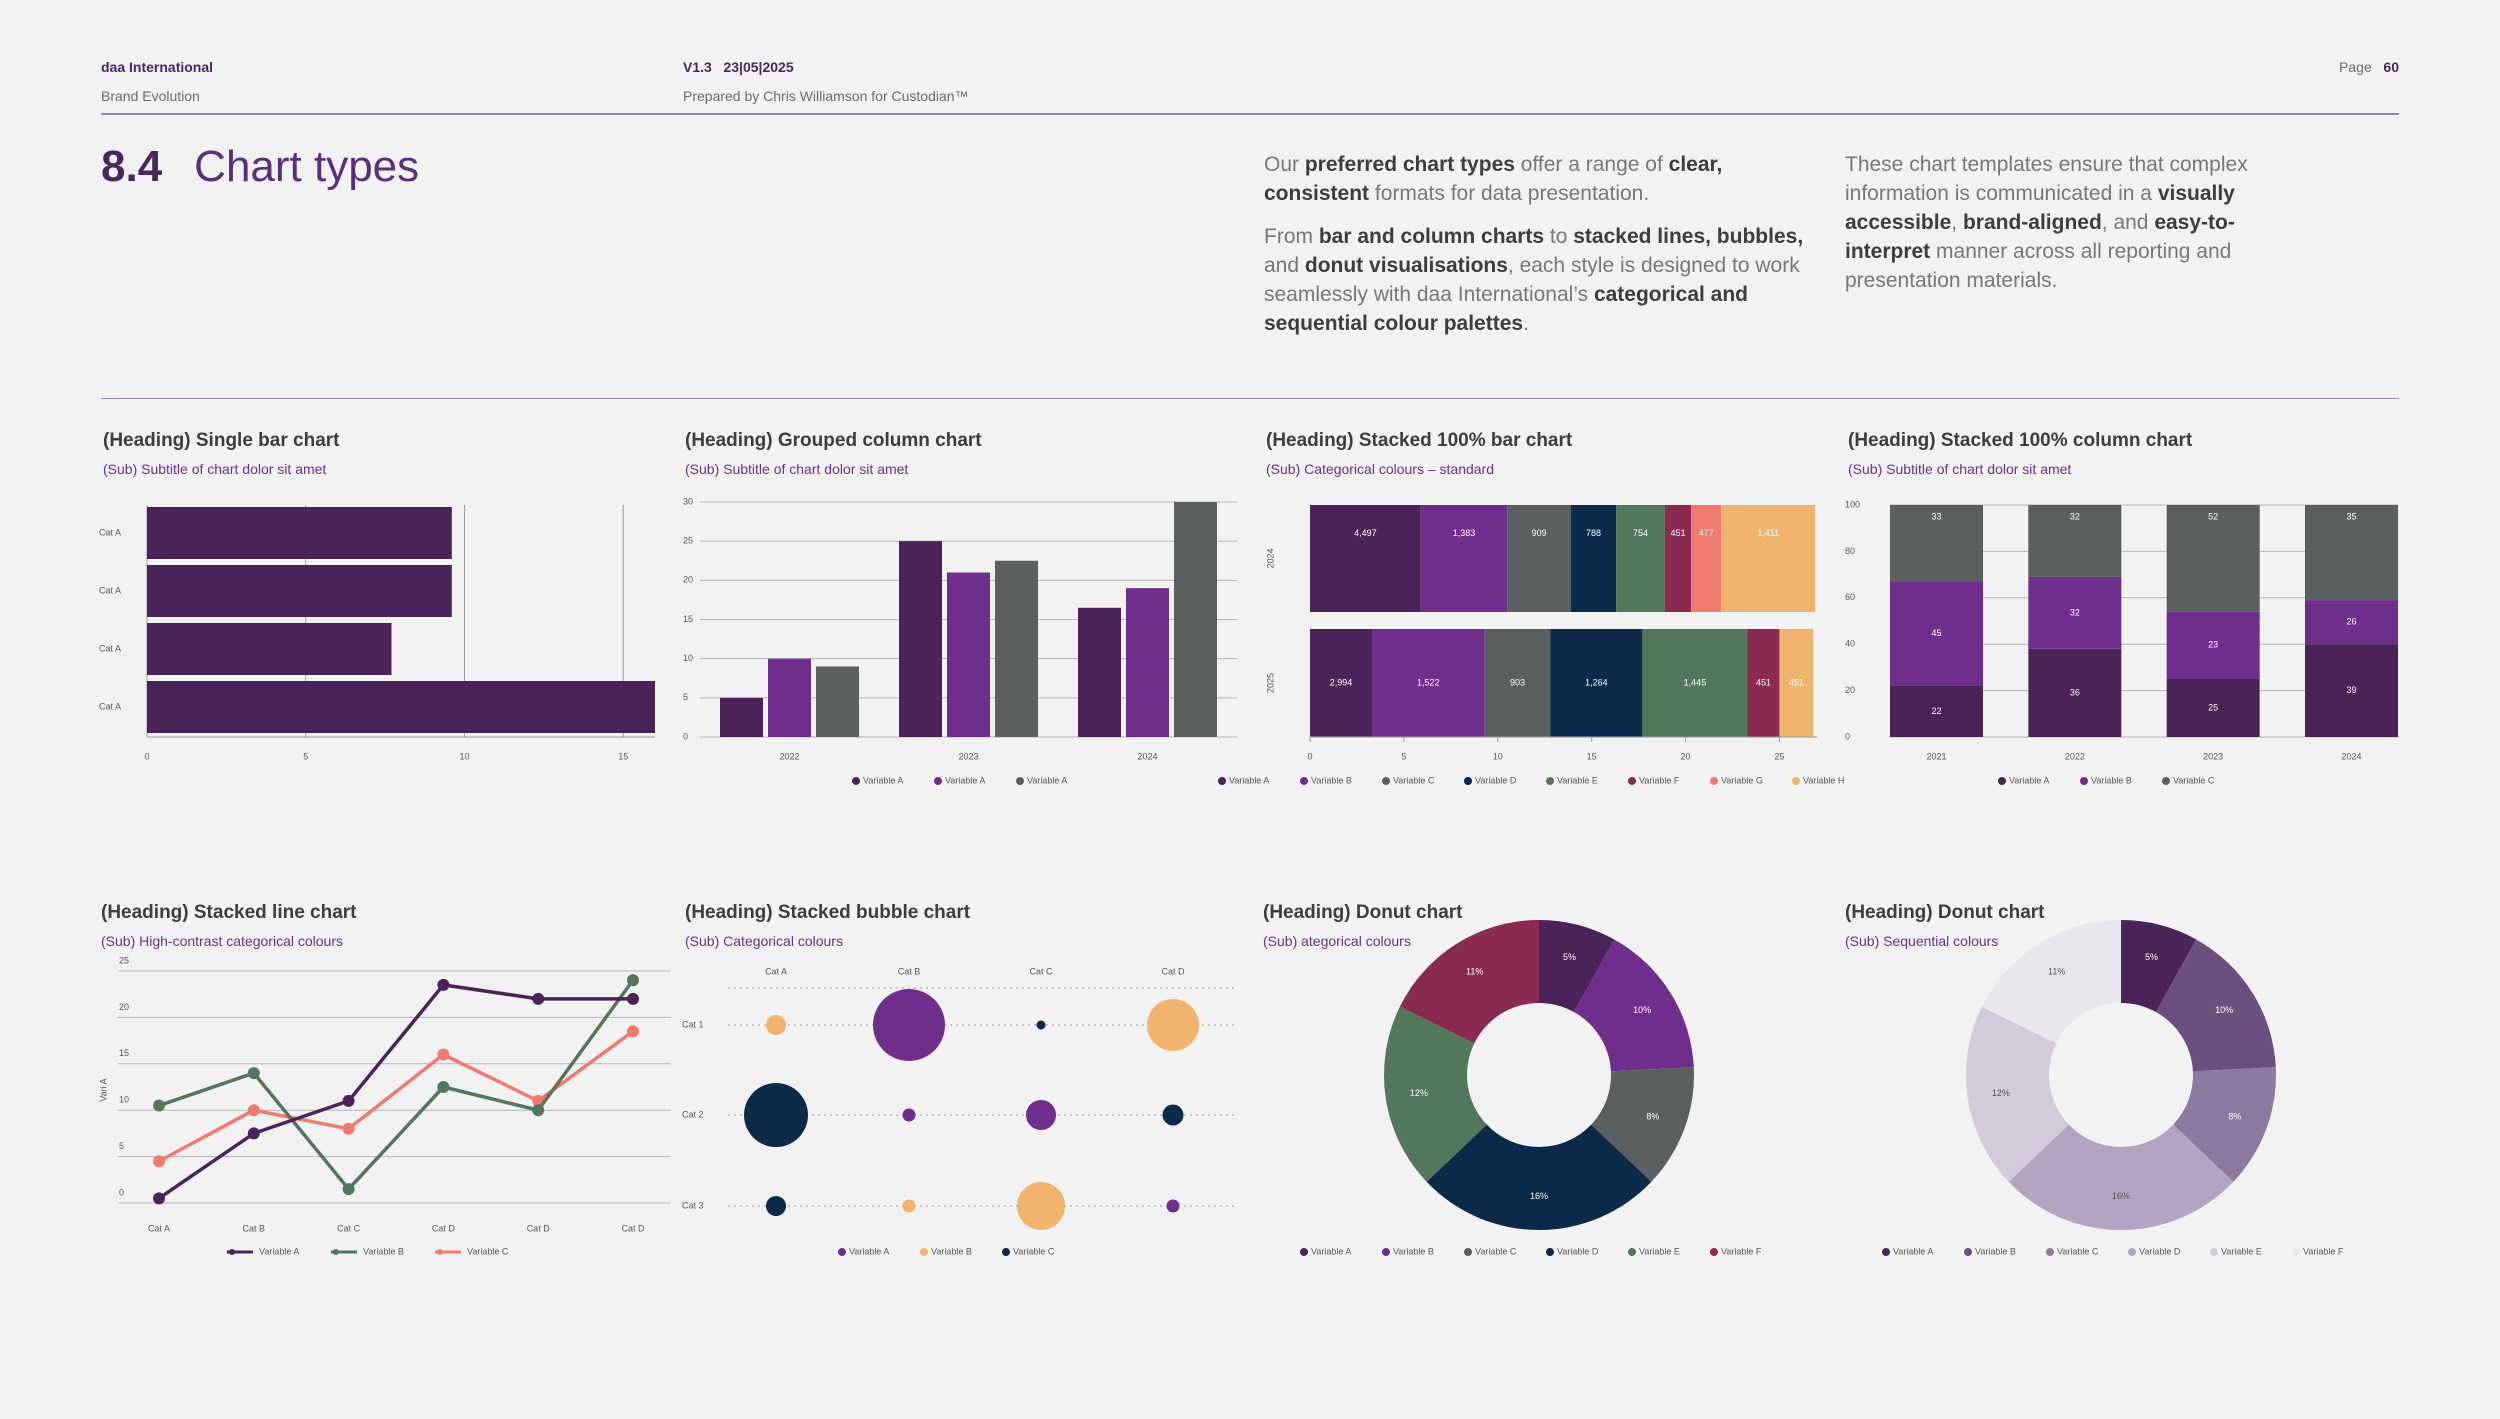  I want to click on c2-bar, so click(789, 697).